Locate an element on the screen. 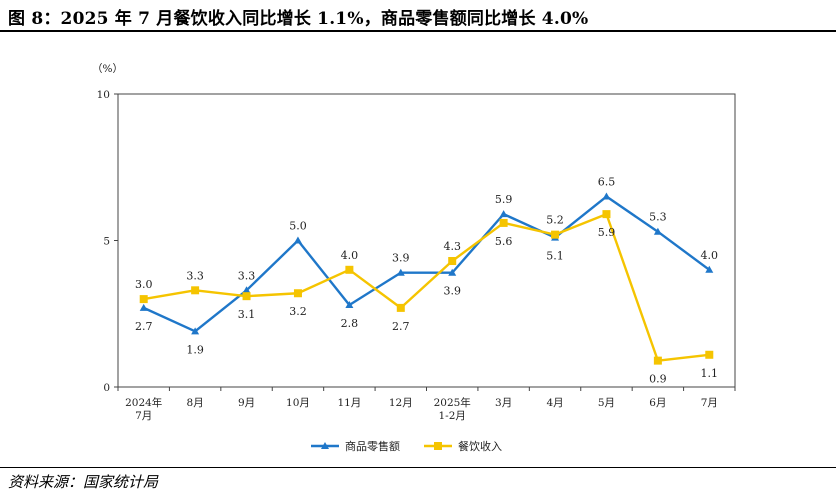 This screenshot has width=840, height=495. x-tick-label: 11月 is located at coordinates (349, 403).